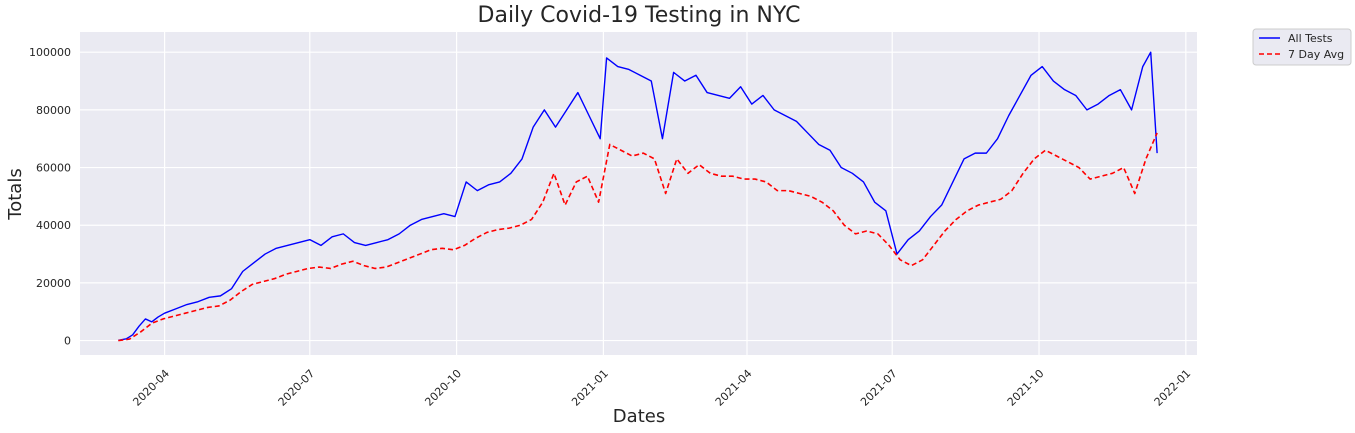  Describe the element at coordinates (879, 388) in the screenshot. I see `x-tick-label: 2021-07` at that location.